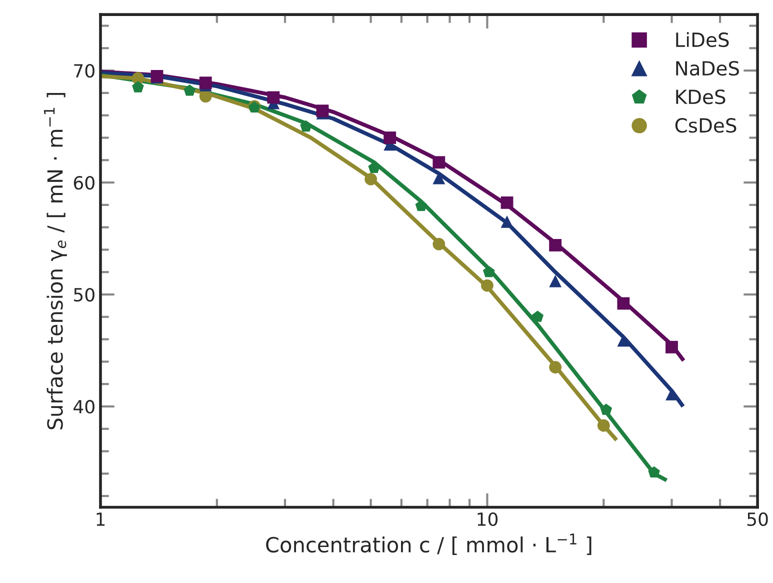 This screenshot has width=773, height=583. I want to click on x-tick-label: 10, so click(488, 519).